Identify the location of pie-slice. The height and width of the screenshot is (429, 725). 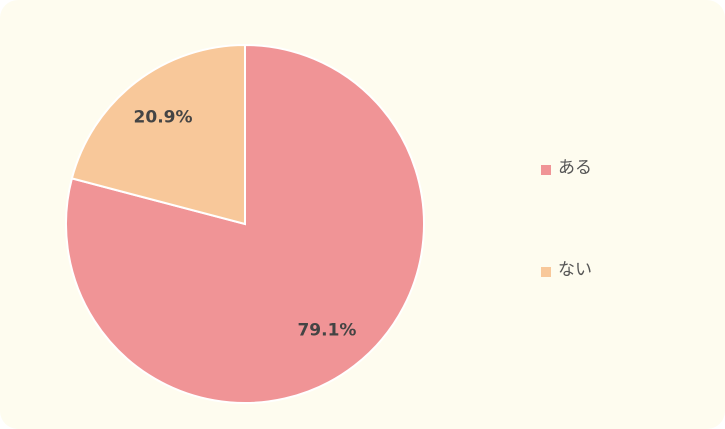
(158, 134).